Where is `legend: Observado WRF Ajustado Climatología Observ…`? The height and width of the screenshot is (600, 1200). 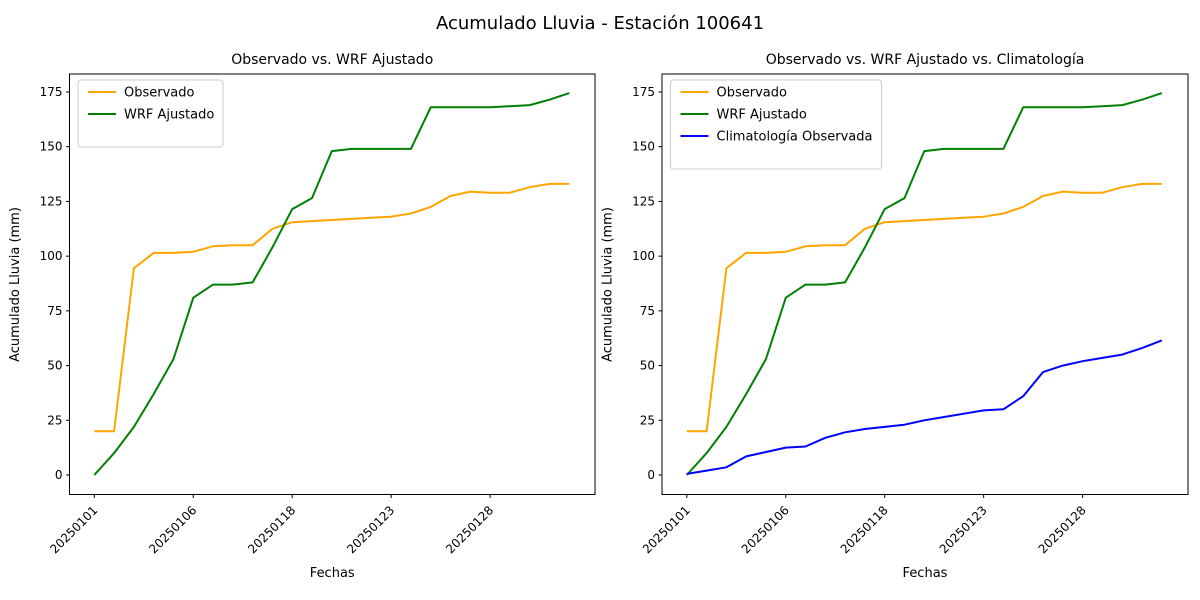
legend: Observado WRF Ajustado Climatología Observ… is located at coordinates (776, 124).